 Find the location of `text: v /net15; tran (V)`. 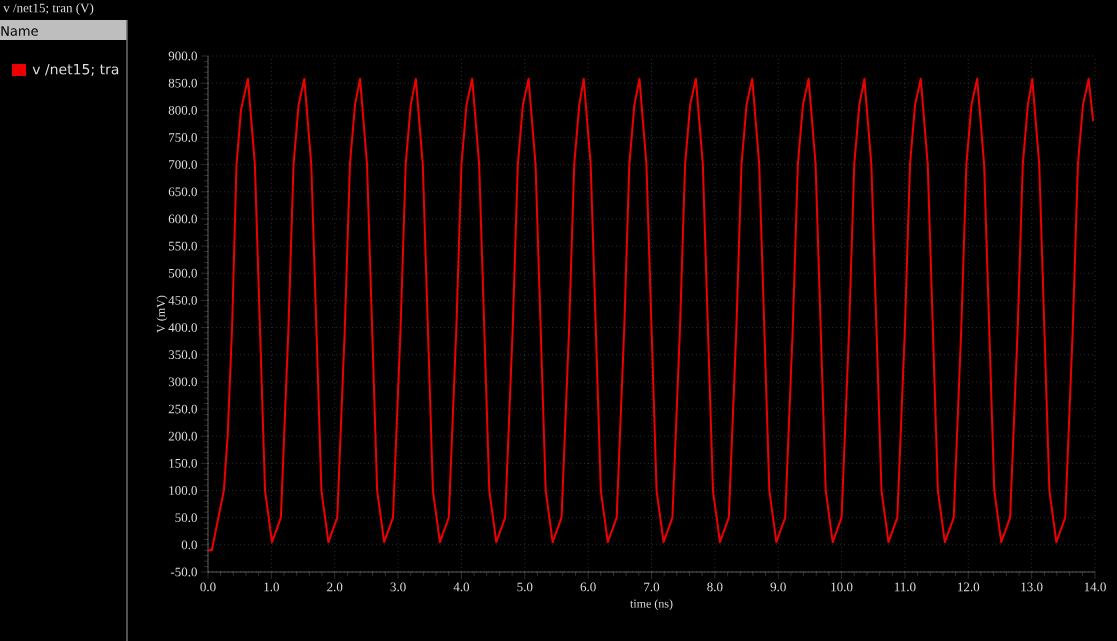

text: v /net15; tran (V) is located at coordinates (48, 9).